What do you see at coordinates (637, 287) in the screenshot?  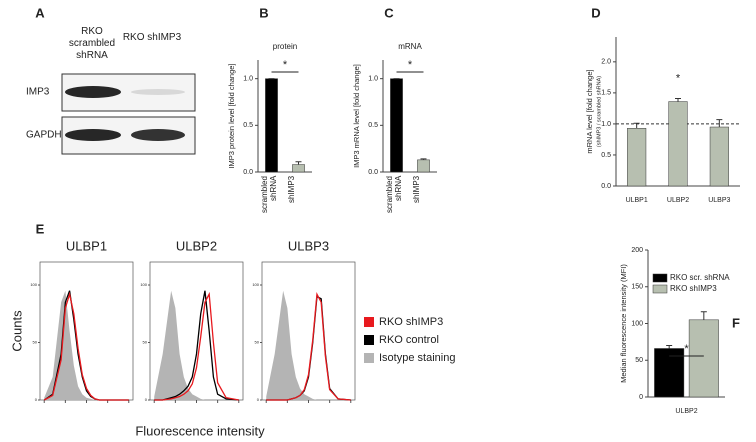 I see `y-tick-label: 150` at bounding box center [637, 287].